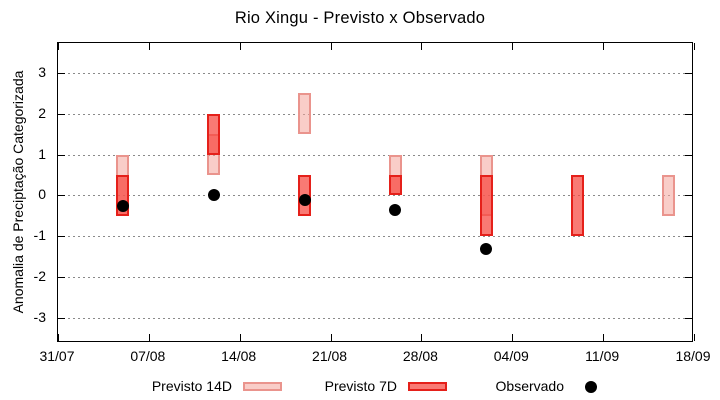  I want to click on x-tick-label: 14/08, so click(239, 356).